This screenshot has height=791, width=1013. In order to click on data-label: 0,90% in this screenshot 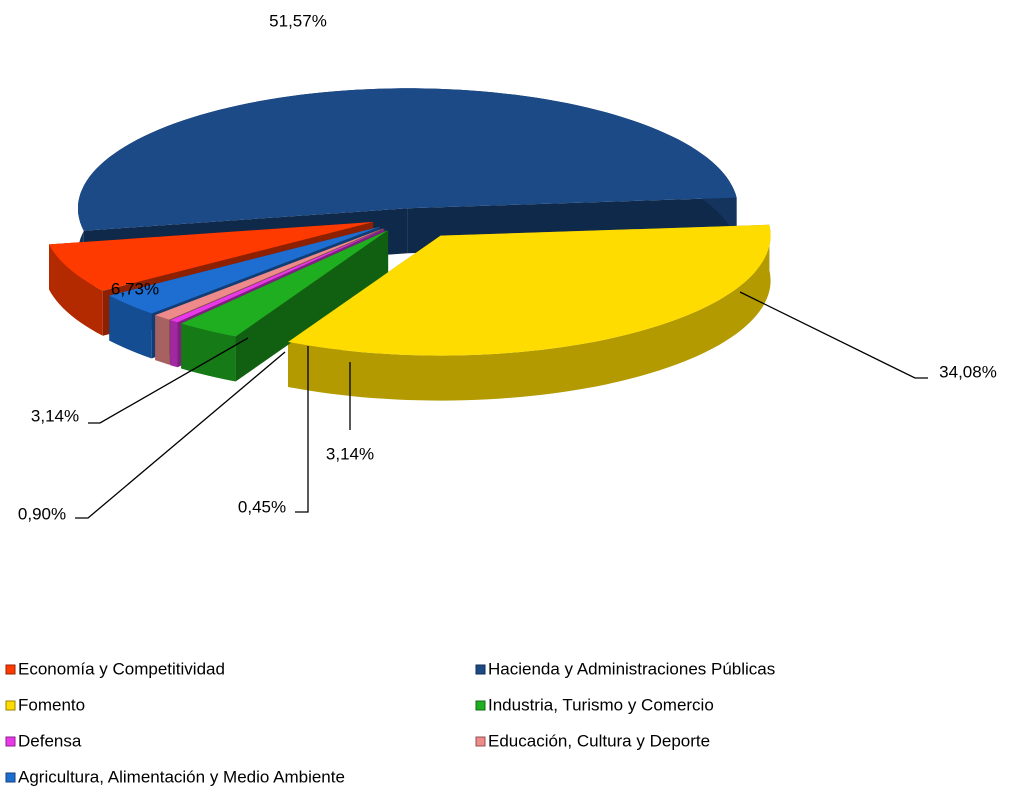, I will do `click(42, 513)`.